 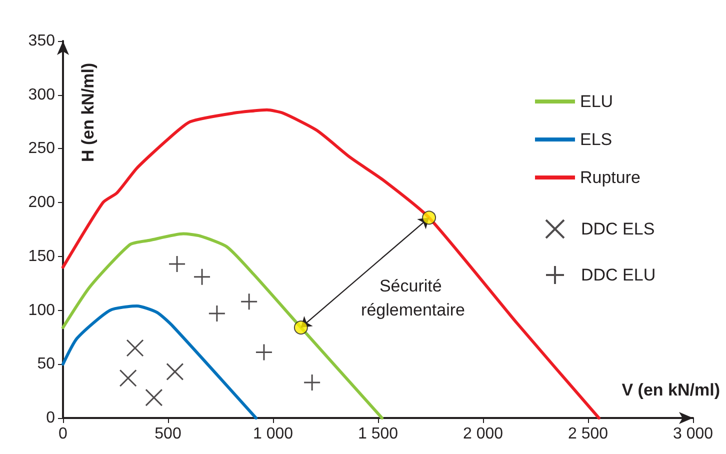 I want to click on y-tick-label: 300, so click(x=42, y=95).